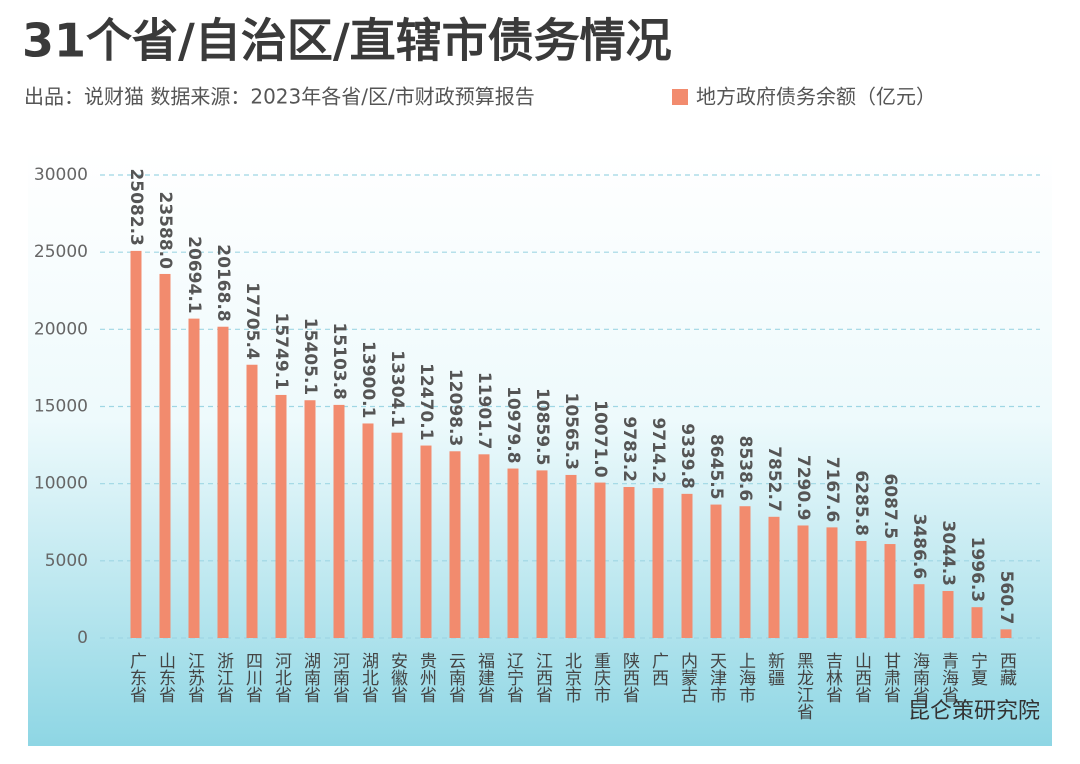 Image resolution: width=1080 pixels, height=764 pixels. What do you see at coordinates (919, 547) in the screenshot?
I see `value-label: 3486.6` at bounding box center [919, 547].